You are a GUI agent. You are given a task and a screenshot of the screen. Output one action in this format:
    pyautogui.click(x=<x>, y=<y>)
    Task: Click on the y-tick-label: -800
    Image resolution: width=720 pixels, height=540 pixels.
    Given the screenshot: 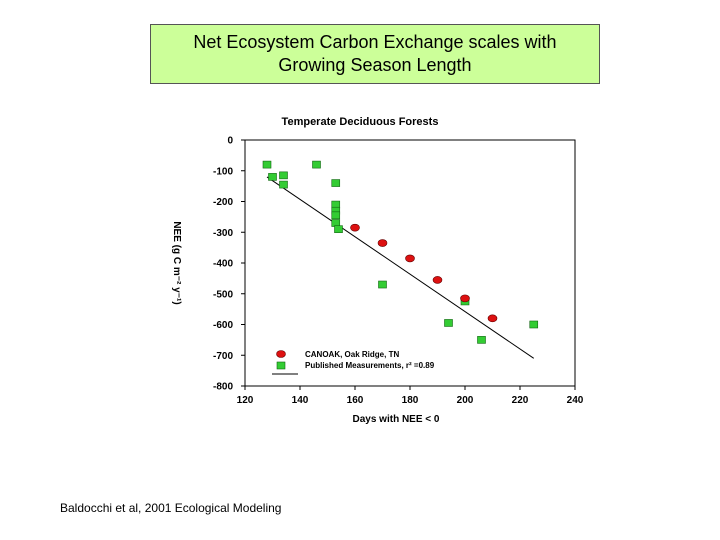 What is the action you would take?
    pyautogui.click(x=223, y=387)
    